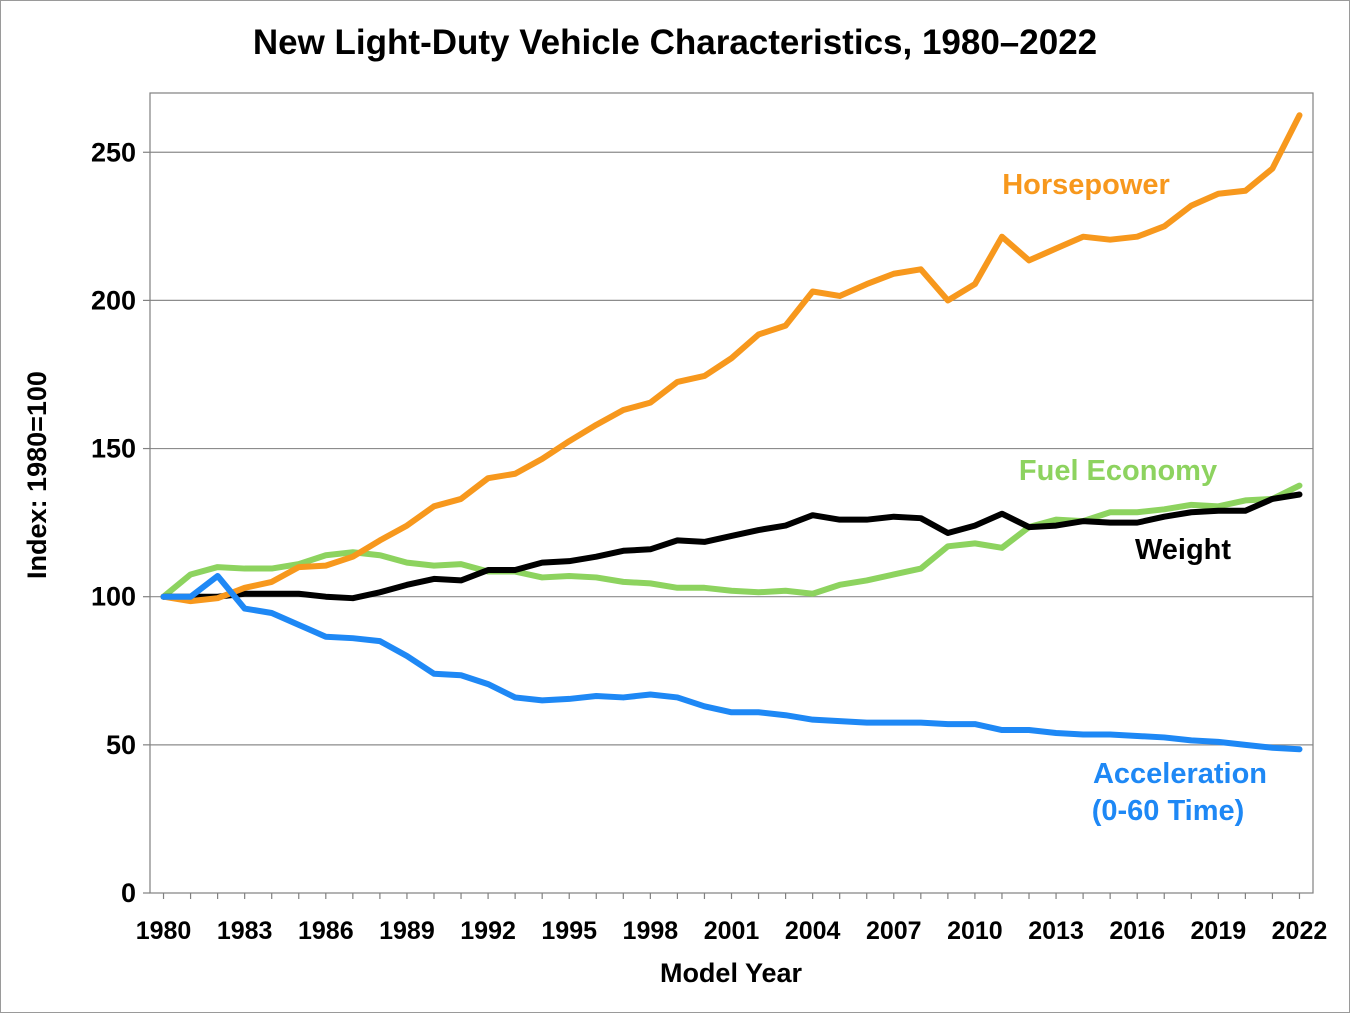 The height and width of the screenshot is (1013, 1350). What do you see at coordinates (975, 931) in the screenshot?
I see `x-tick-label: 2010` at bounding box center [975, 931].